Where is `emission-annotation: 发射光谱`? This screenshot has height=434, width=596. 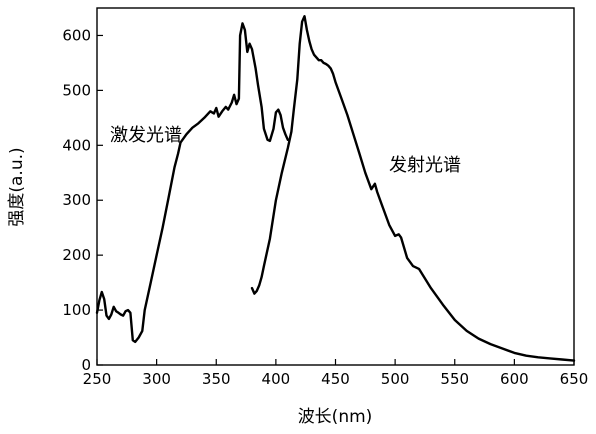 emission-annotation: 发射光谱 is located at coordinates (425, 165).